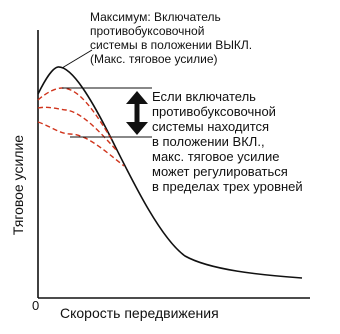  I want to click on y-axis-label: Тяговое усилие, so click(18, 185).